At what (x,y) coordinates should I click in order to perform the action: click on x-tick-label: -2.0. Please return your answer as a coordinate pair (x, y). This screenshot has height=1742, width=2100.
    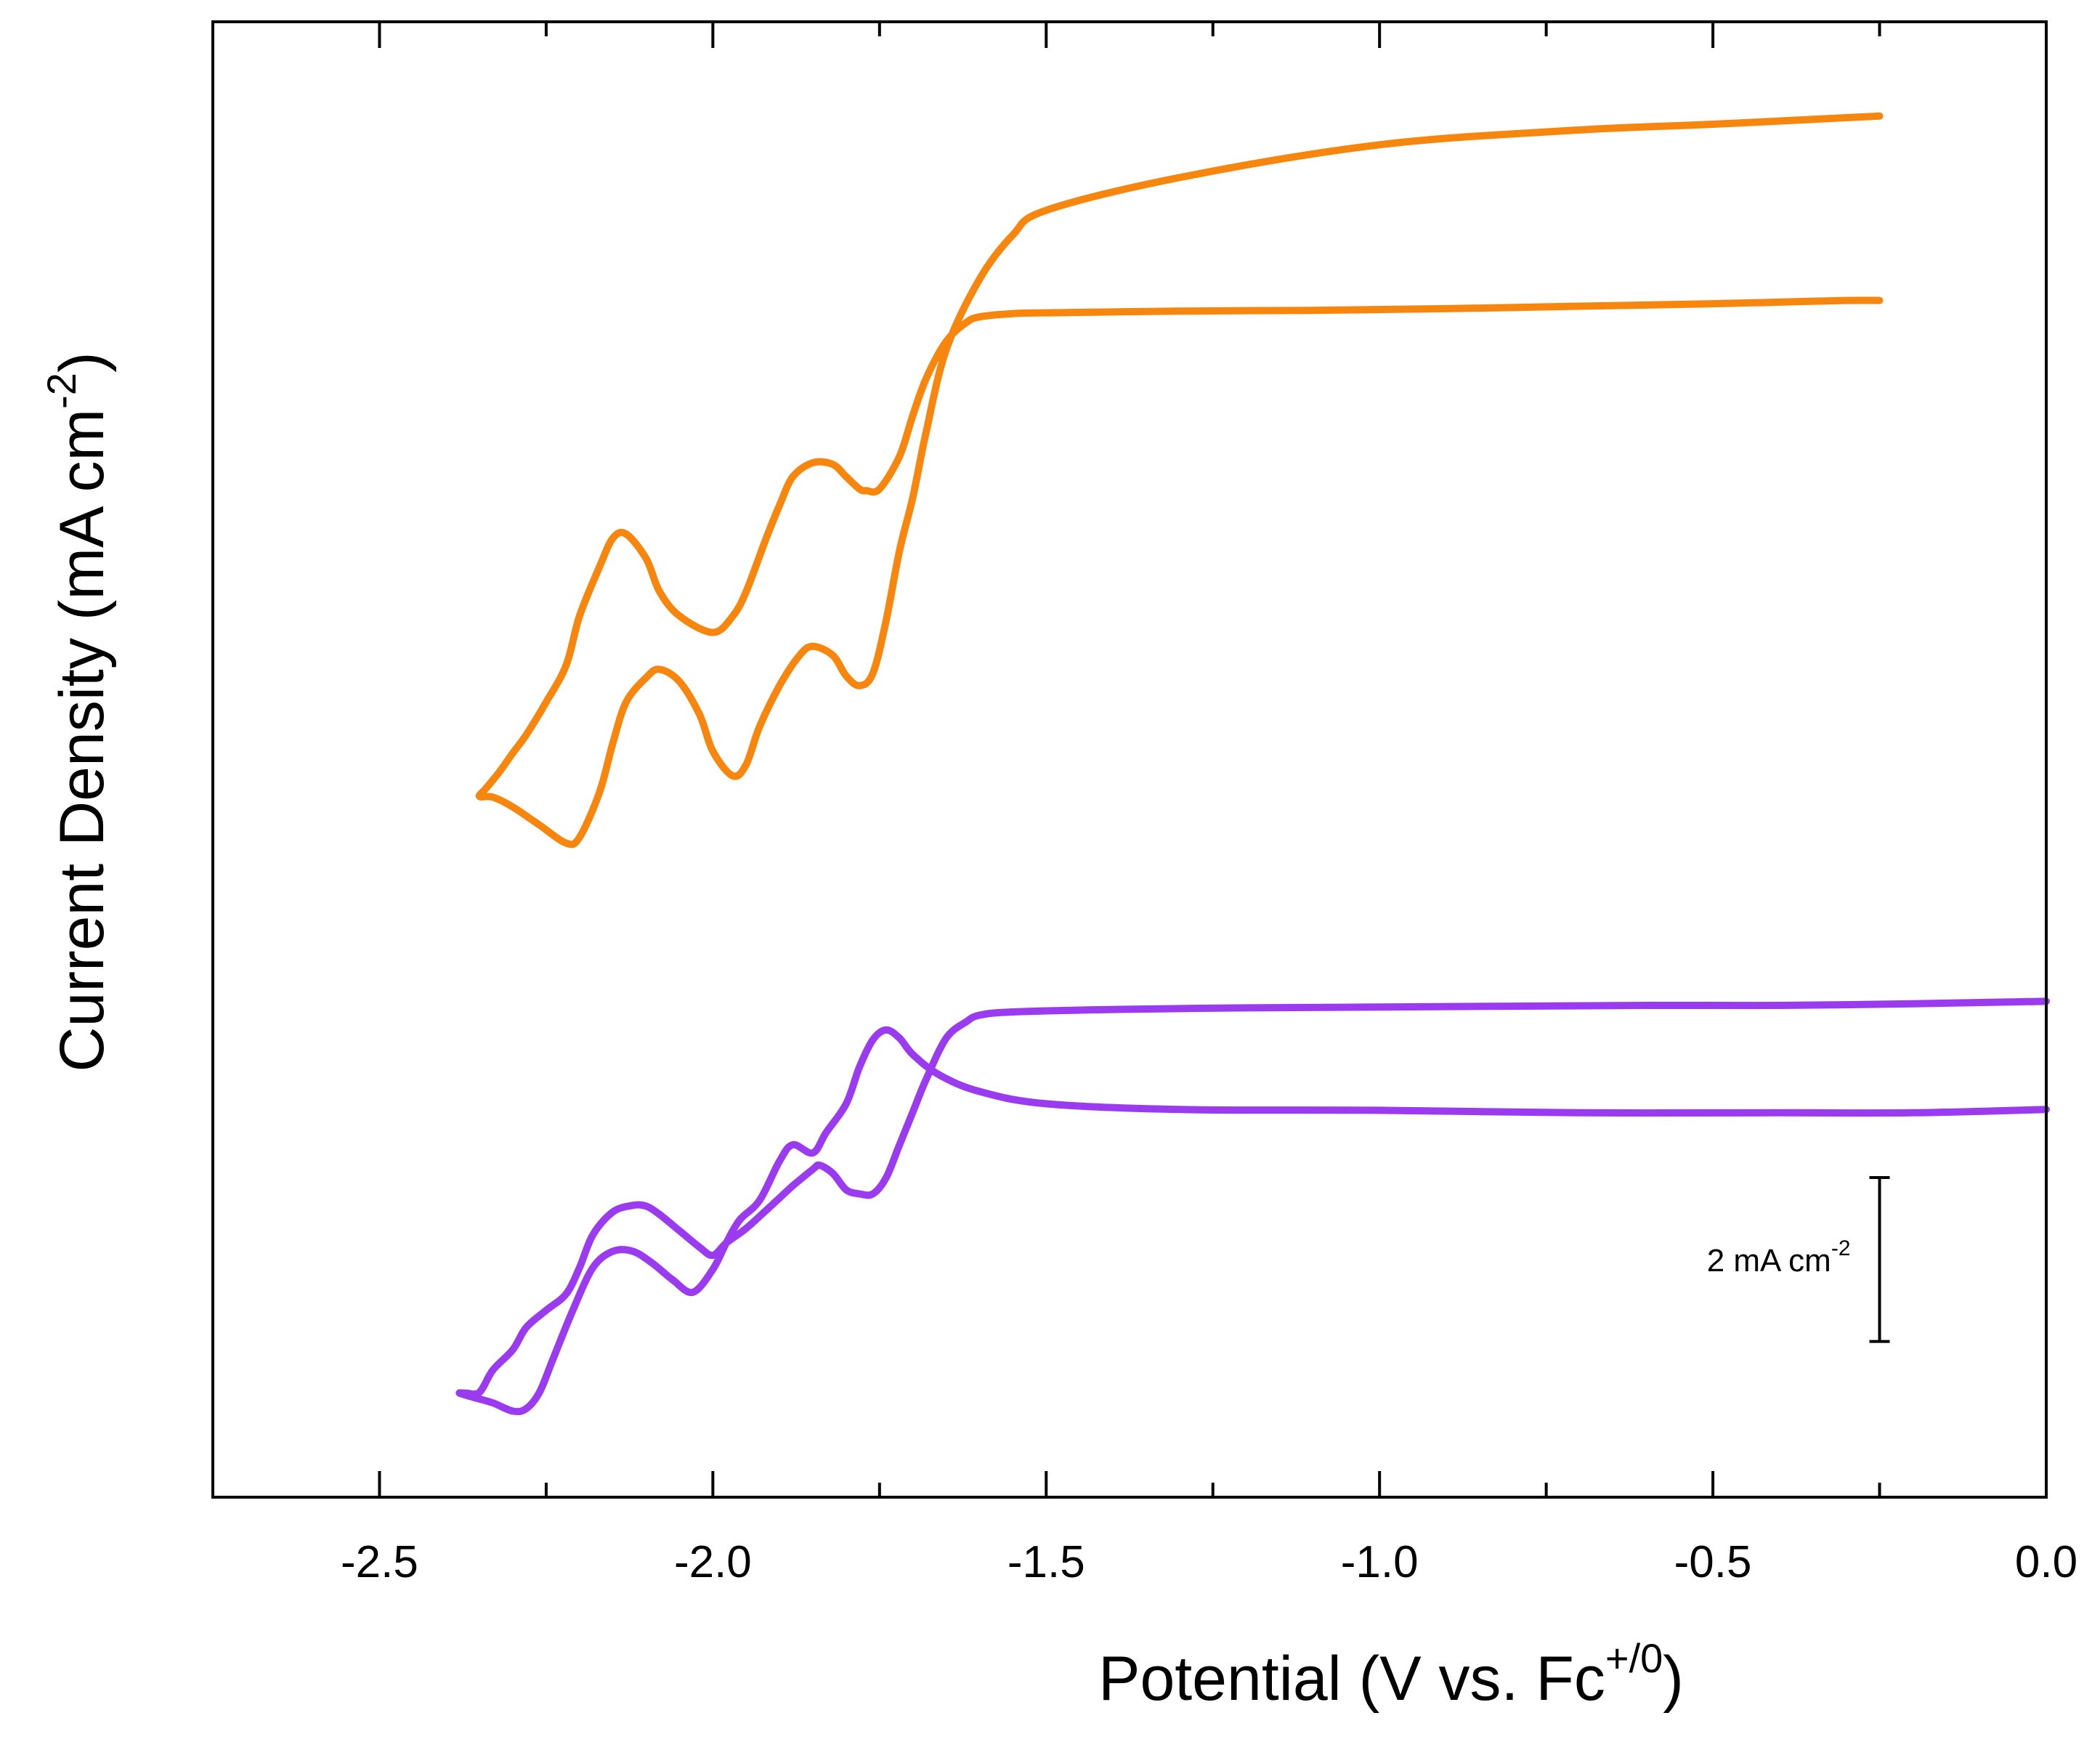
    Looking at the image, I should click on (713, 1562).